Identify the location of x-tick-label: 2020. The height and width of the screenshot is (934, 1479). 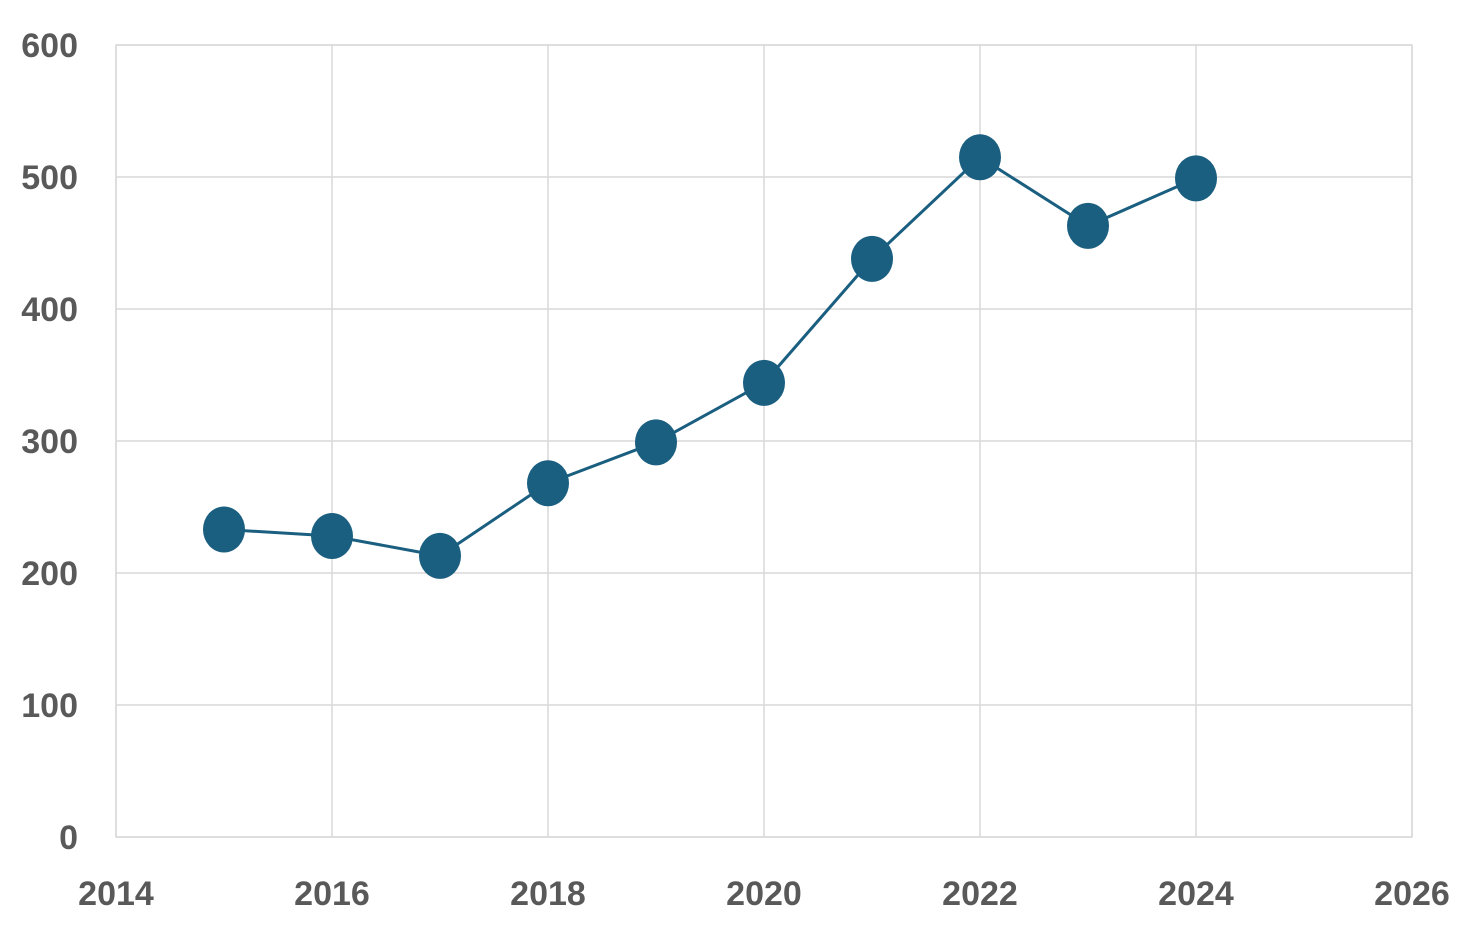
(764, 894).